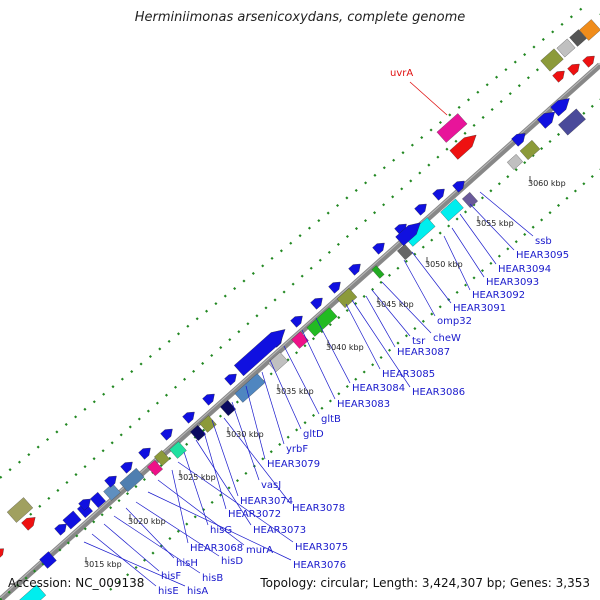 The image size is (600, 600). Describe the element at coordinates (515, 162) in the screenshot. I see `right-box-7-shape` at that location.